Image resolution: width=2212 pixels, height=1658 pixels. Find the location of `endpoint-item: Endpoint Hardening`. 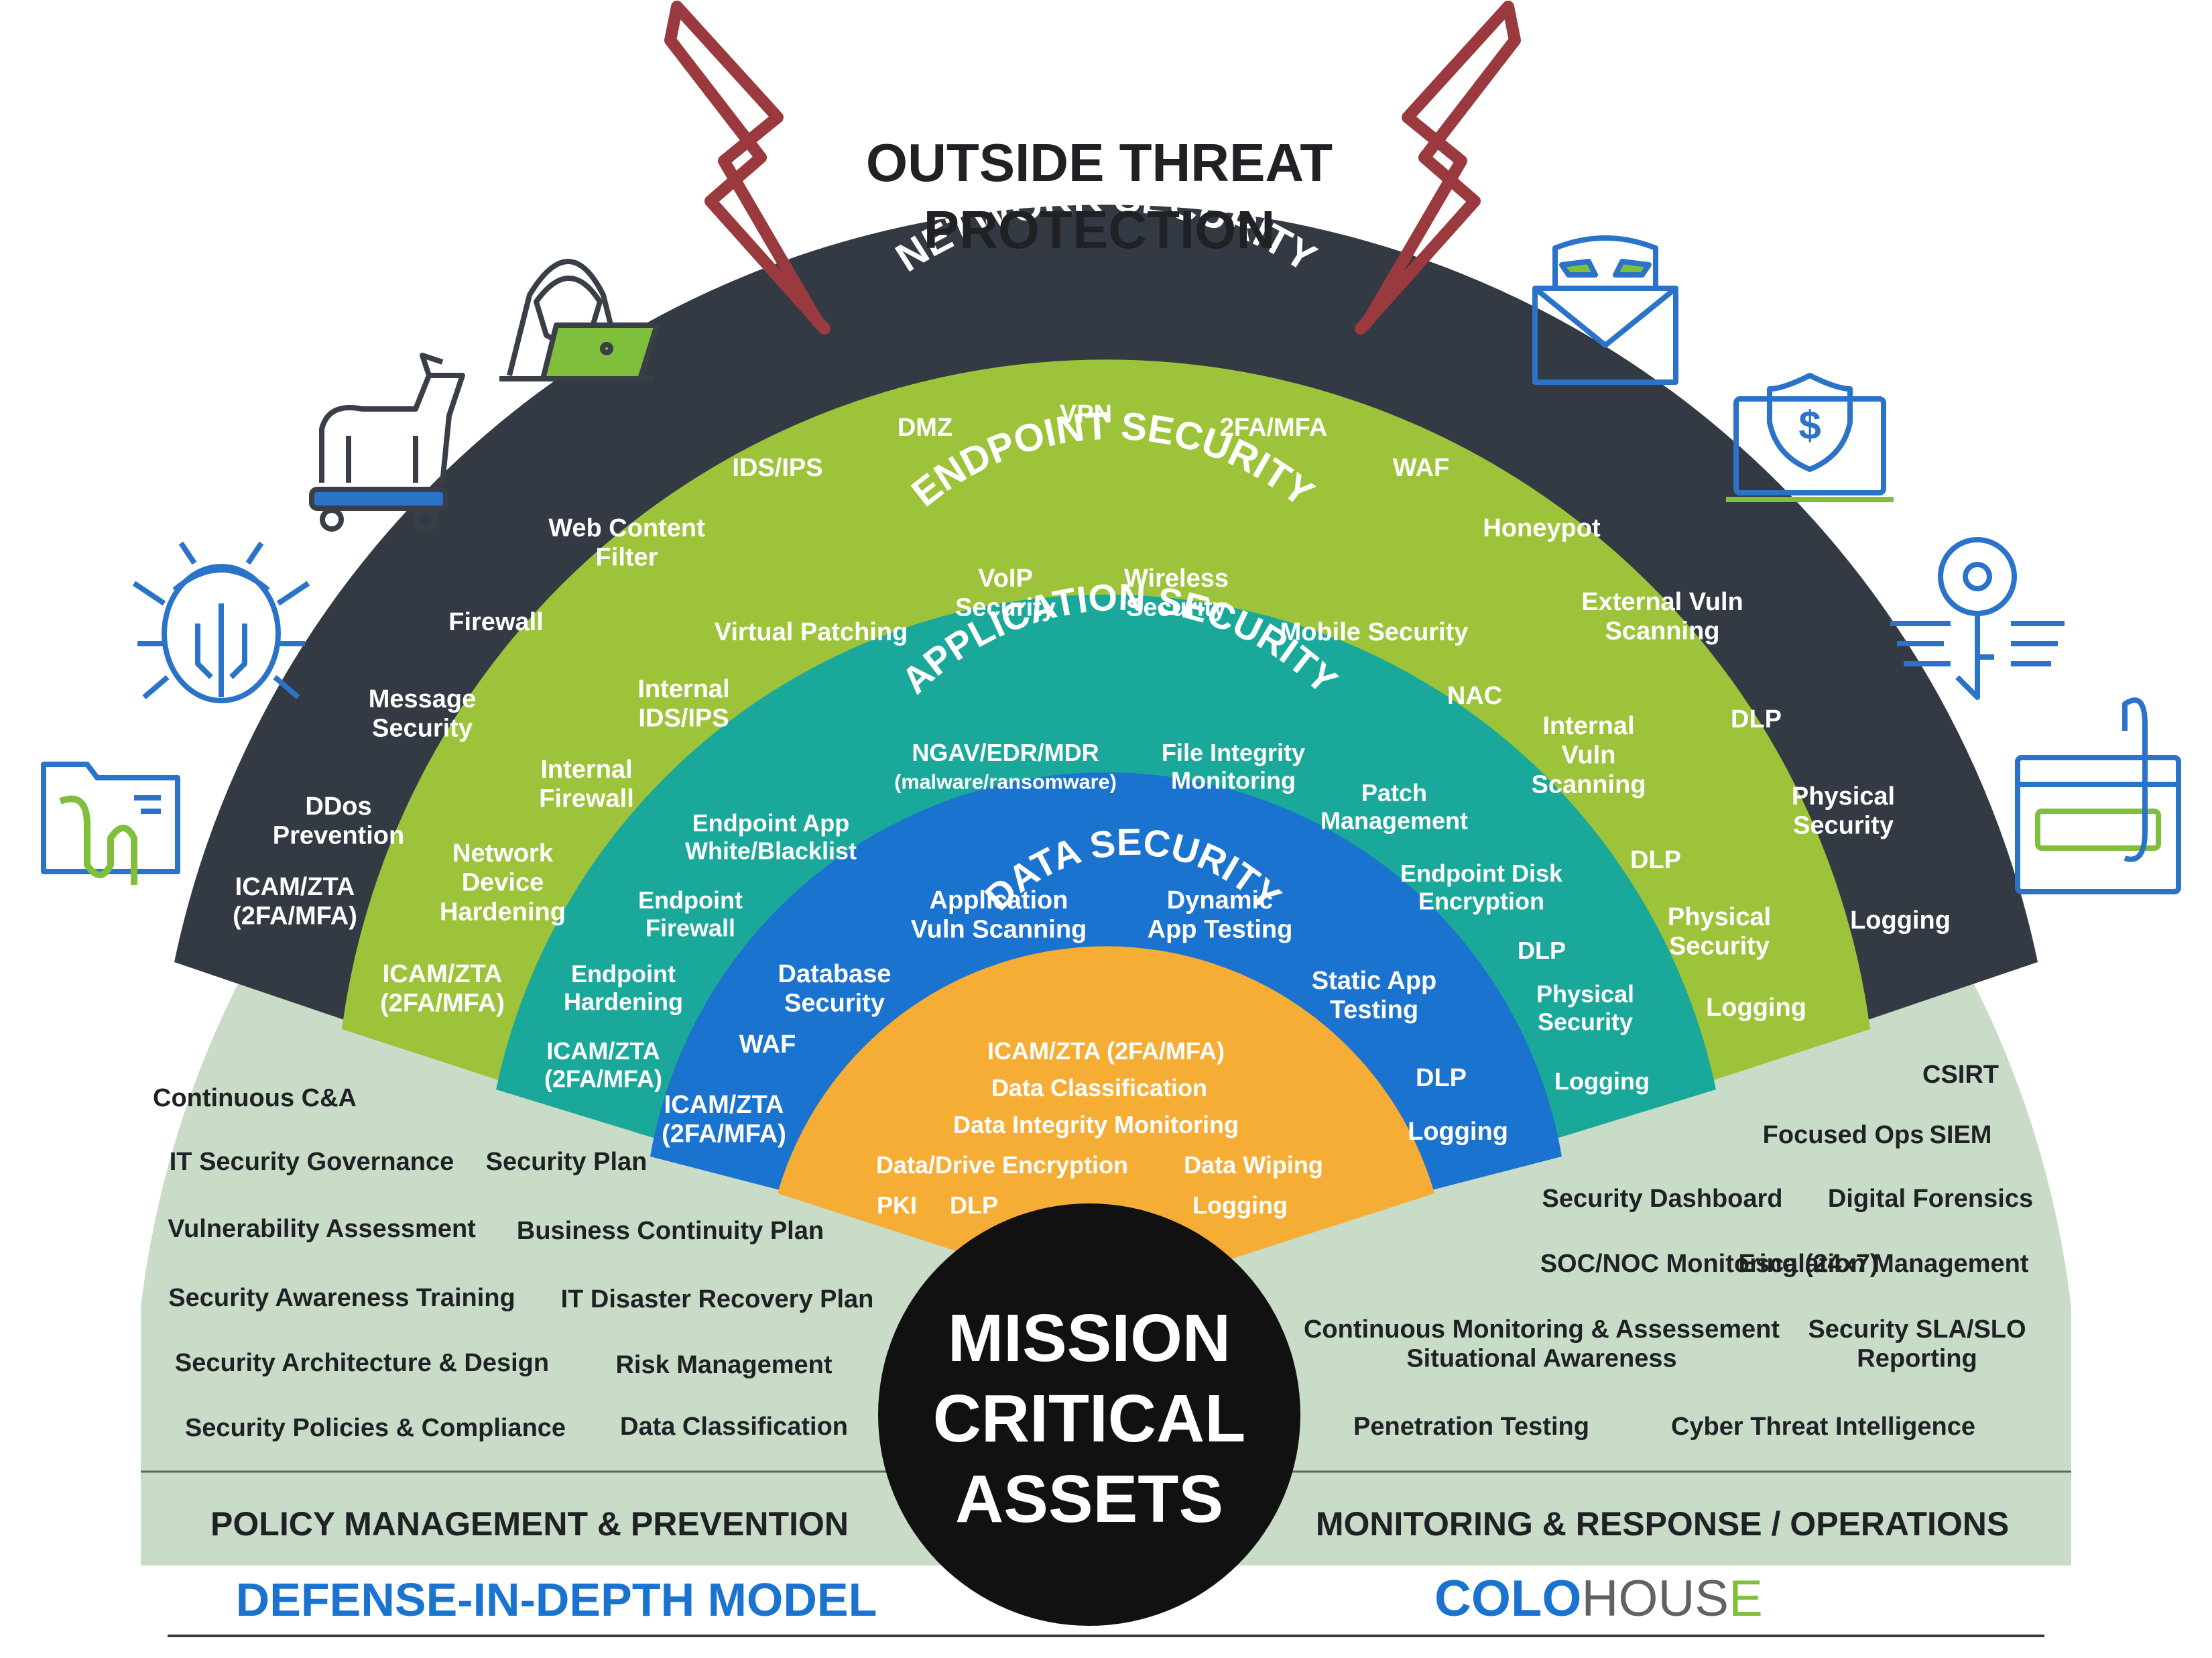

endpoint-item: Endpoint Hardening is located at coordinates (623, 987).